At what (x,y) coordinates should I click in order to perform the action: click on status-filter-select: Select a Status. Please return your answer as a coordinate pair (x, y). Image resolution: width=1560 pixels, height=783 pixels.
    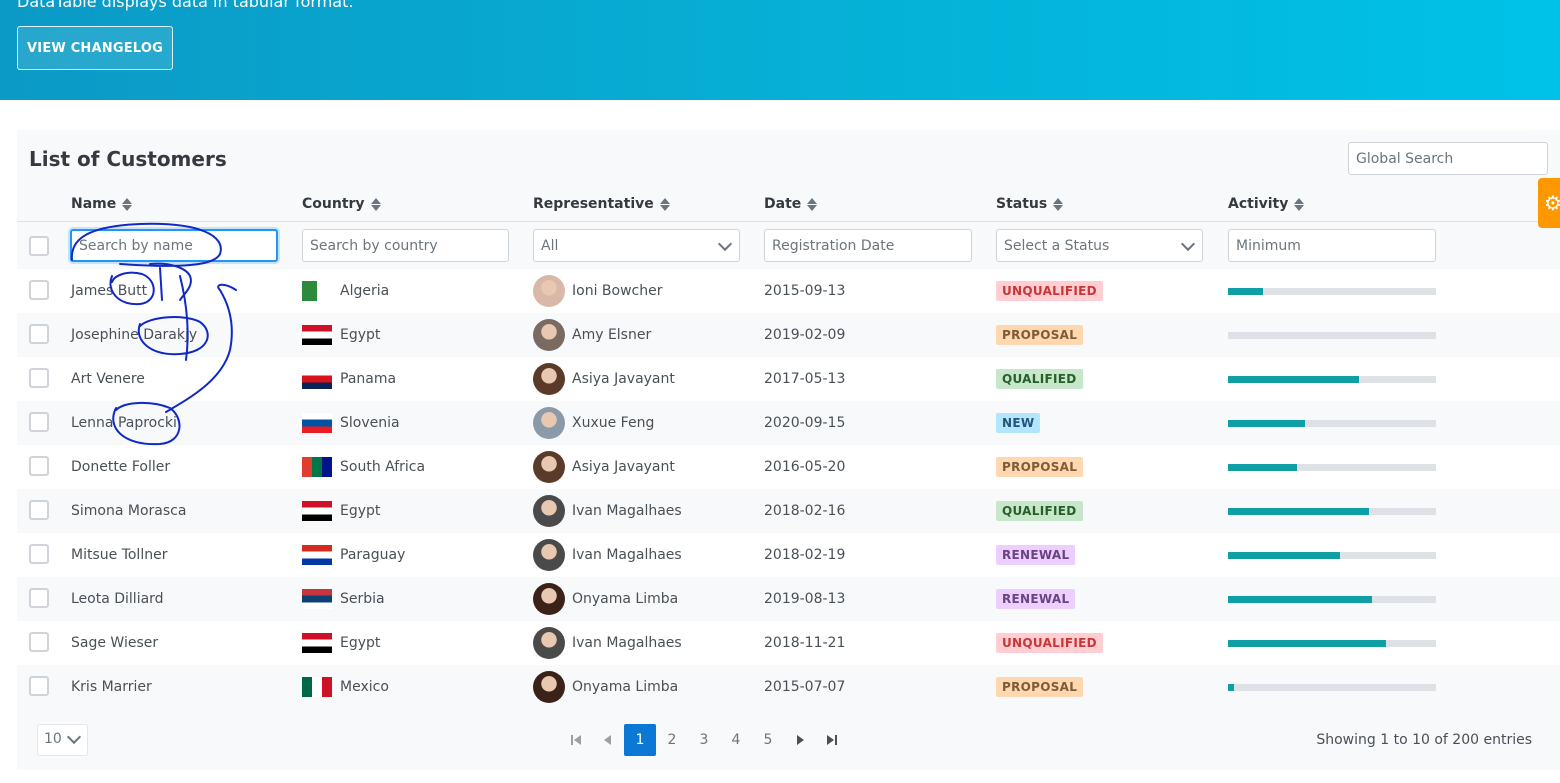
    Looking at the image, I should click on (1099, 245).